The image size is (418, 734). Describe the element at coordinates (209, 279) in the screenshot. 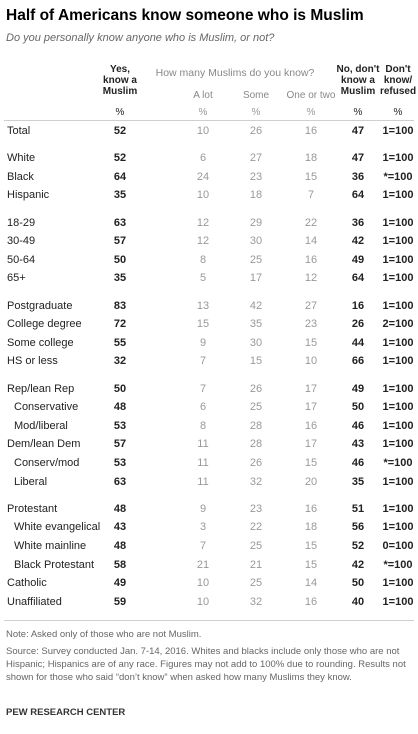

I see `table-row: 65+ 35 5 17 12 64 1=100` at that location.